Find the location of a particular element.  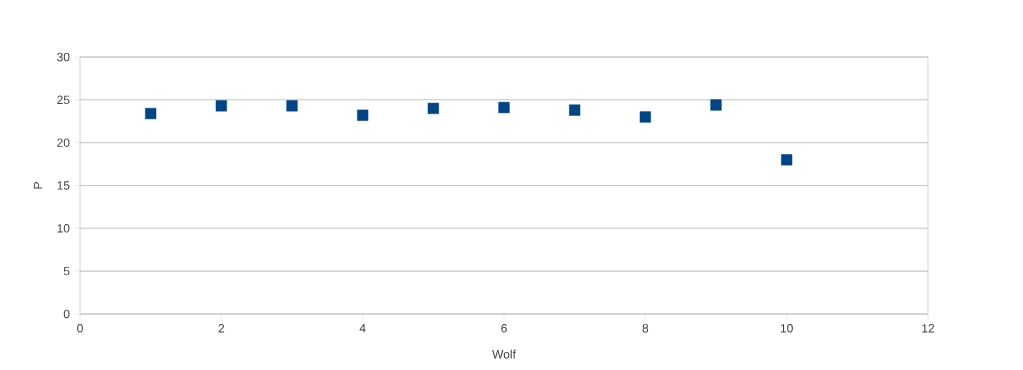

y-tick-label: 15 is located at coordinates (63, 185).